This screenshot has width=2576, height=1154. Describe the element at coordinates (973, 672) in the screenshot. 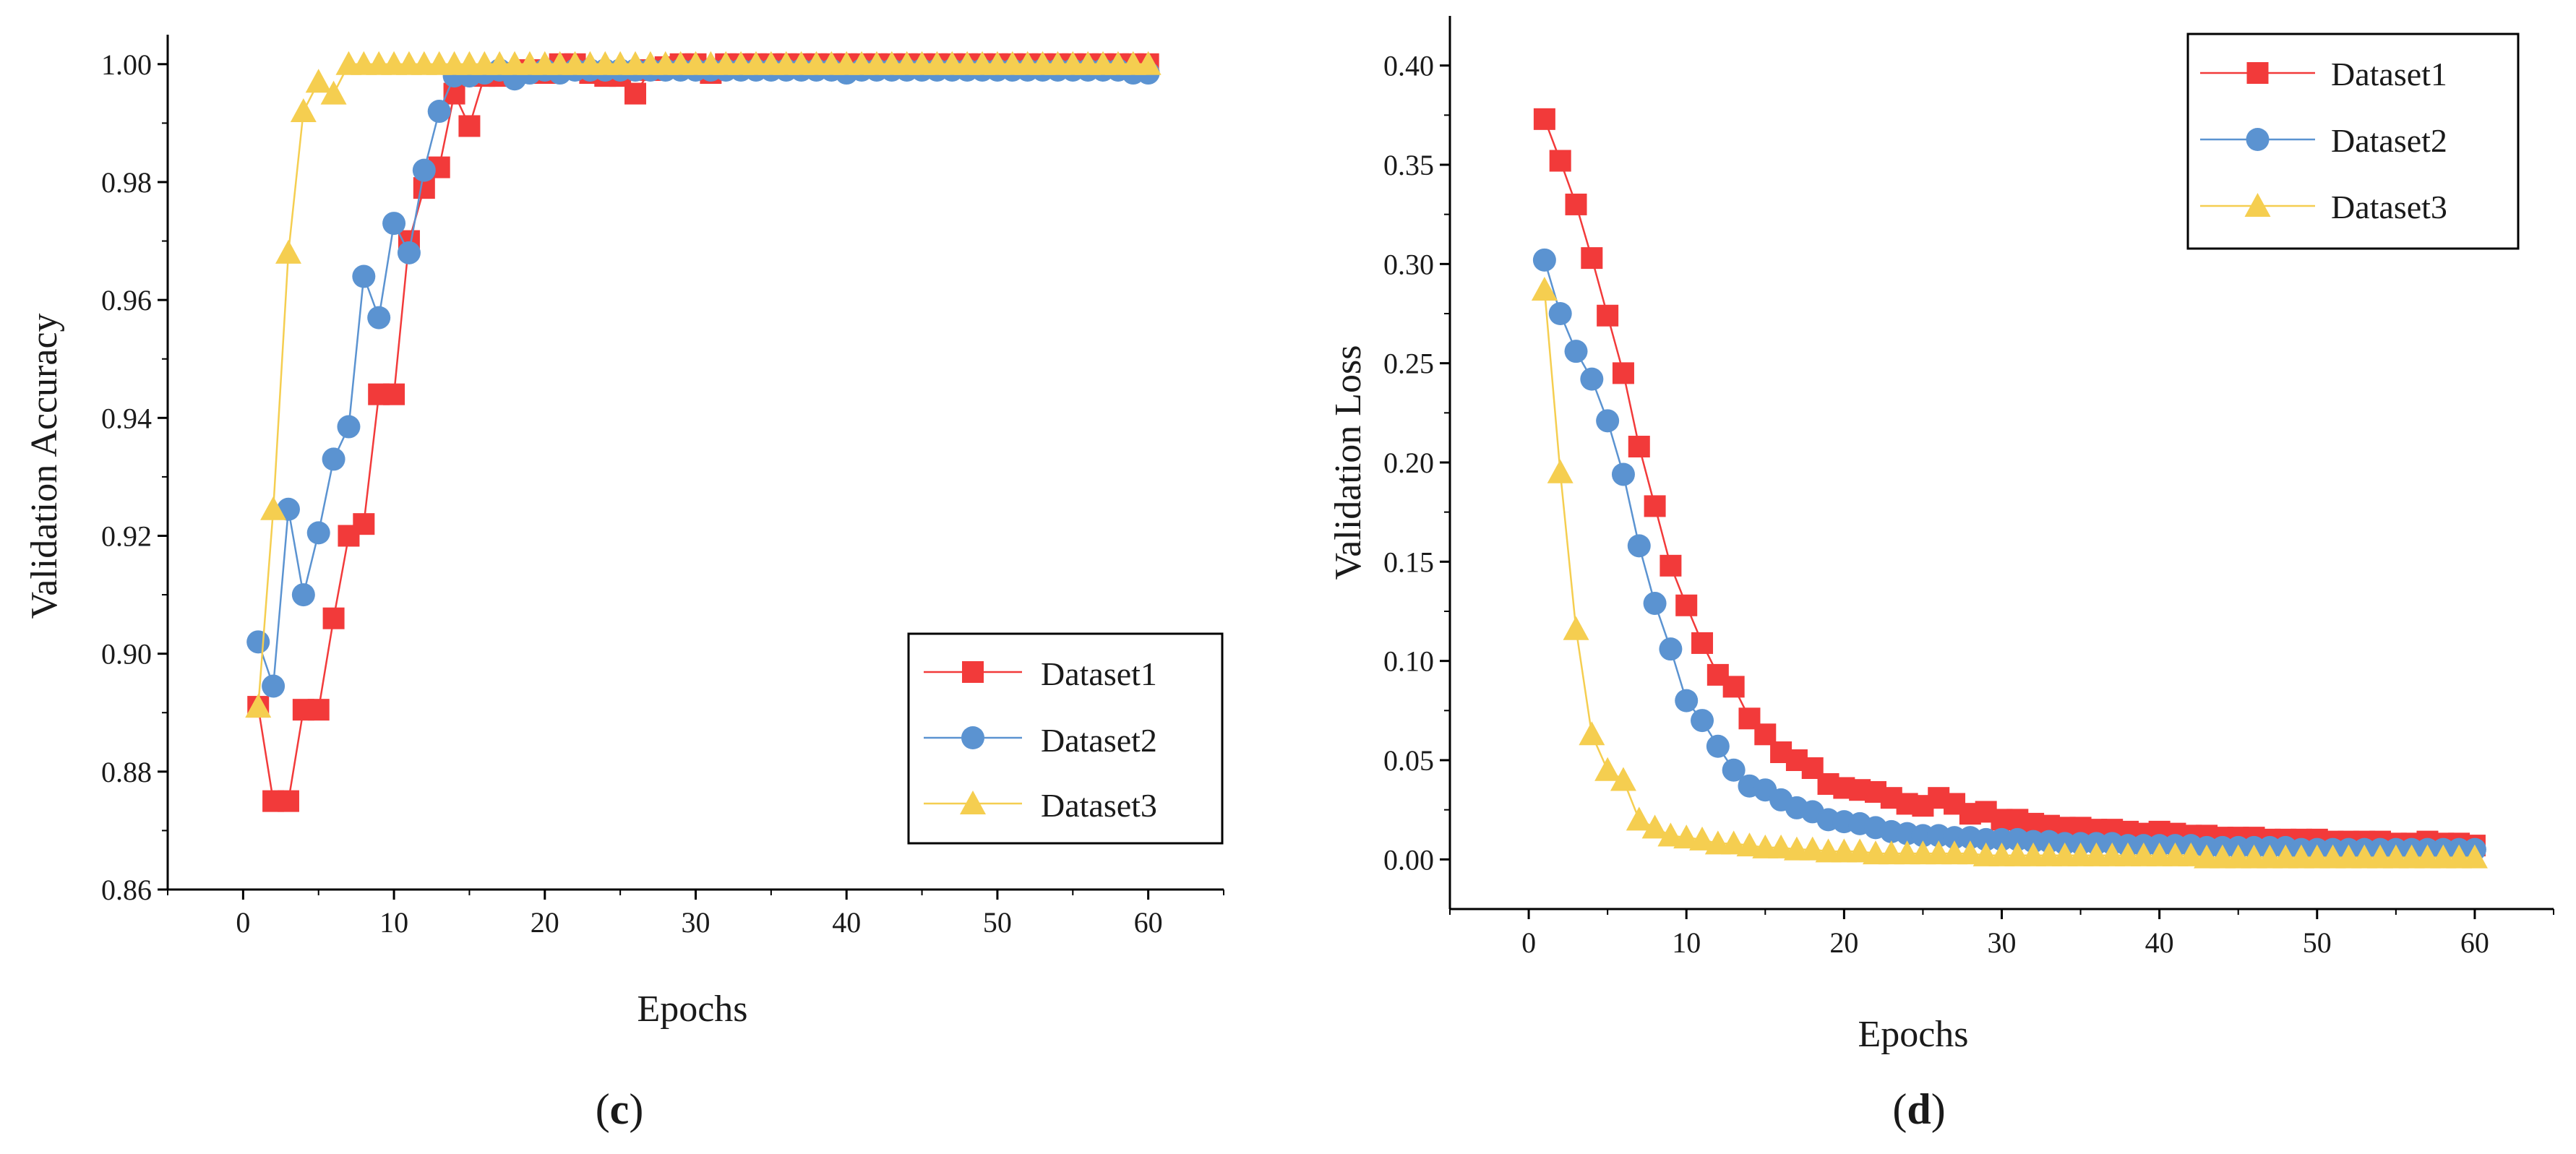

I see `legend-marker-dataset1` at that location.